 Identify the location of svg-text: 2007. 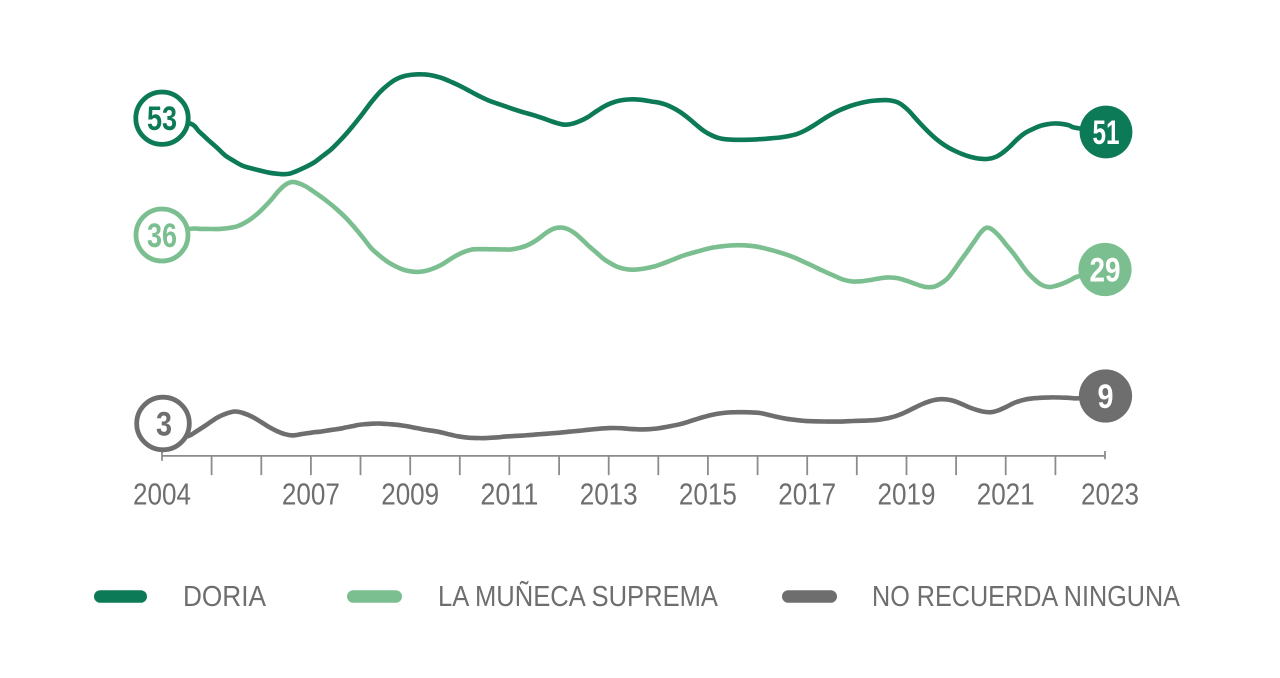
(311, 494).